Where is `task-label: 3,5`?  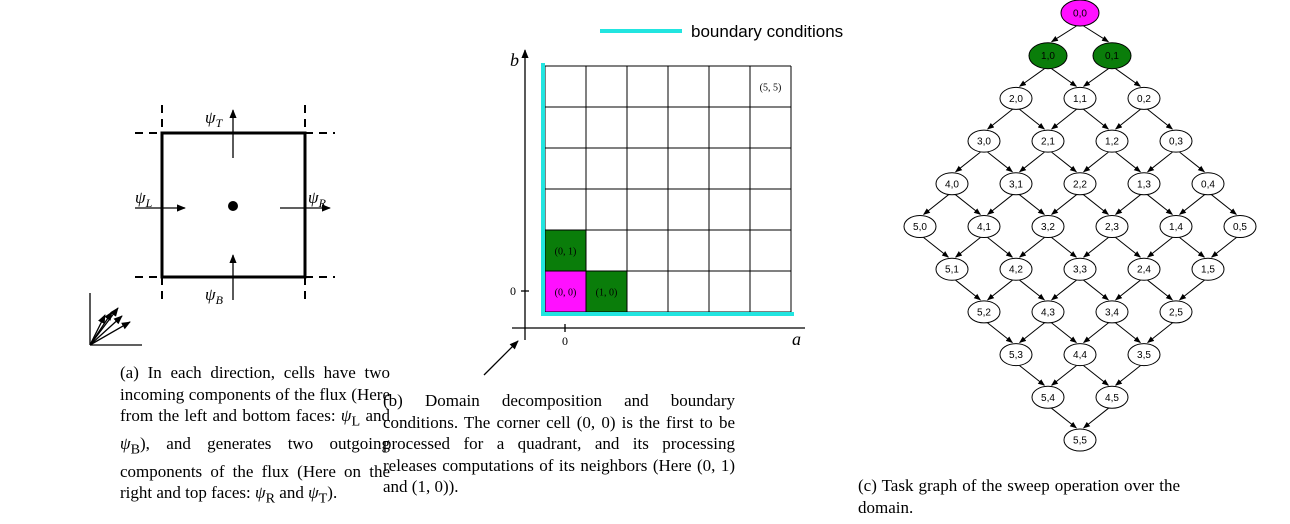 task-label: 3,5 is located at coordinates (1144, 355).